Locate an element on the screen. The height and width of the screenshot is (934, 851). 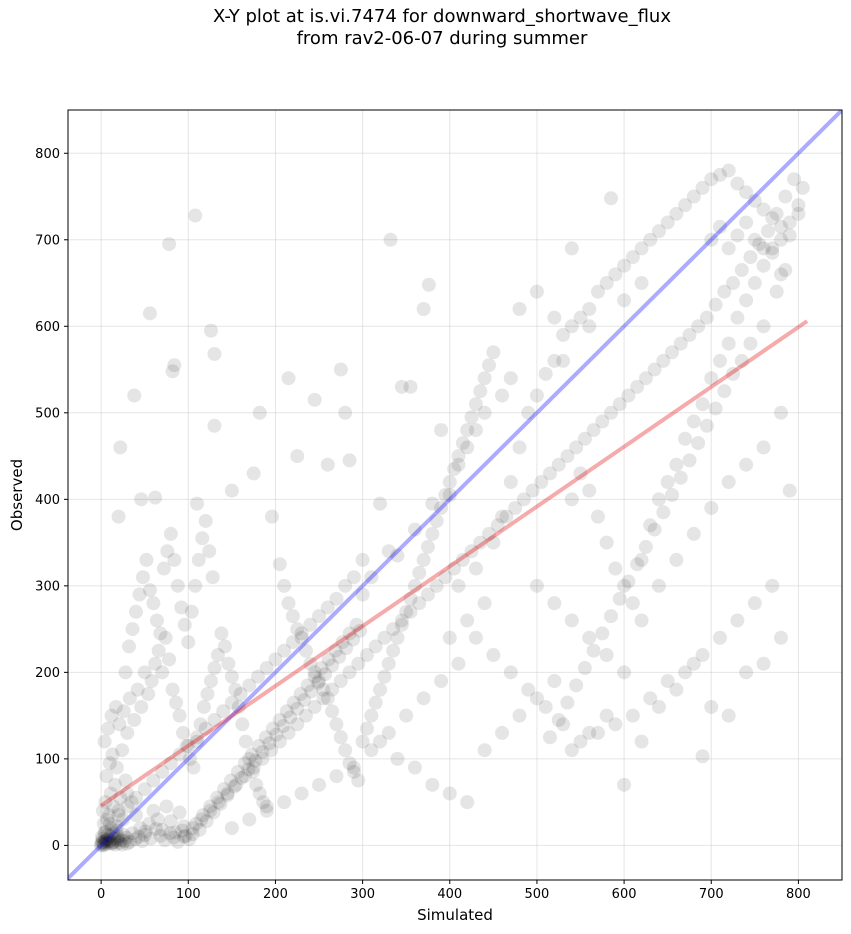
x-axis-ticks: 0 100 200 300 400 500 600 700 800 is located at coordinates (454, 891).